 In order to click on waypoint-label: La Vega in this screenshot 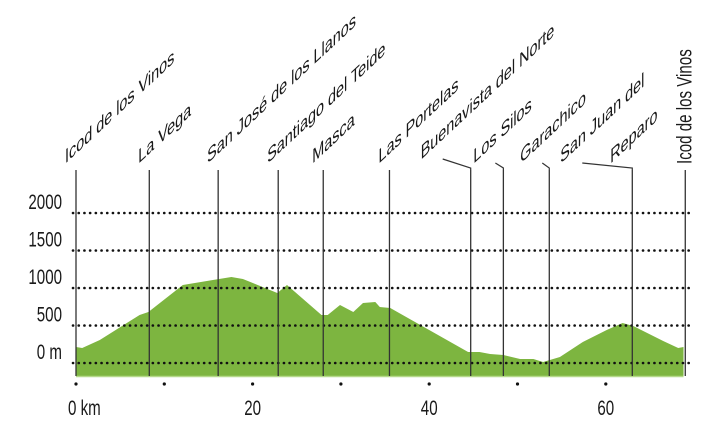, I will do `click(165, 133)`.